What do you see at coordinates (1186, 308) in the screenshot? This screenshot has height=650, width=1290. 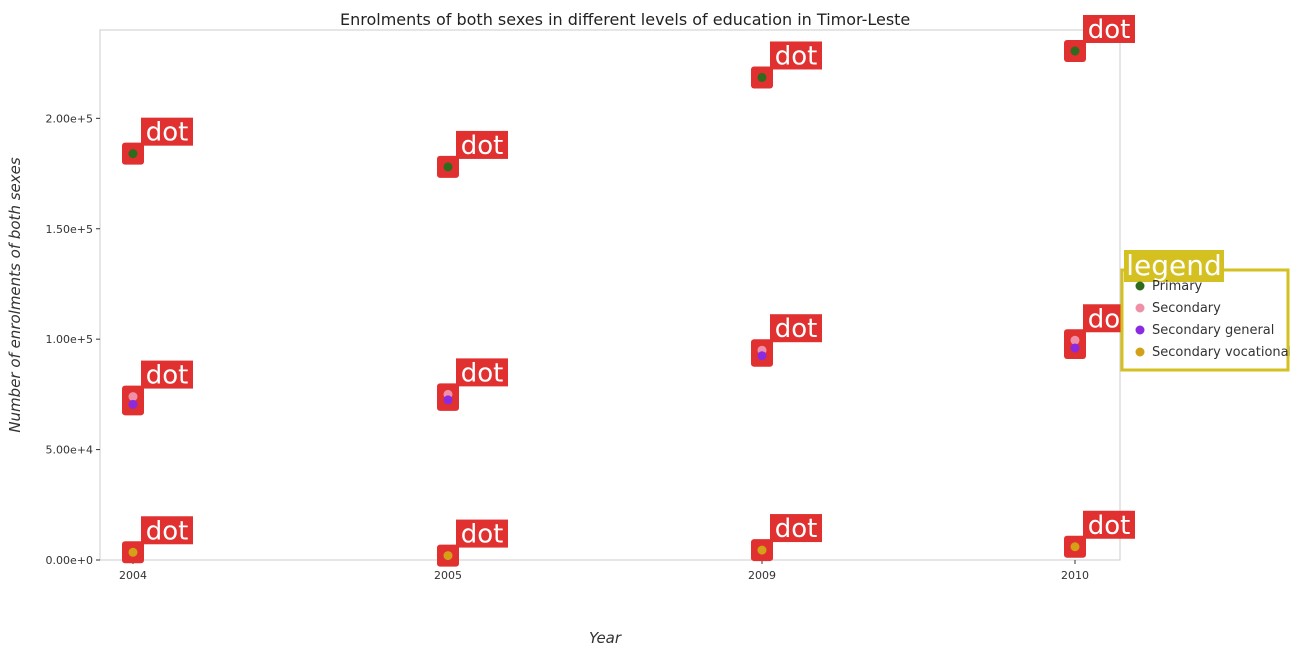 I see `legend-entry-label: Secondary` at bounding box center [1186, 308].